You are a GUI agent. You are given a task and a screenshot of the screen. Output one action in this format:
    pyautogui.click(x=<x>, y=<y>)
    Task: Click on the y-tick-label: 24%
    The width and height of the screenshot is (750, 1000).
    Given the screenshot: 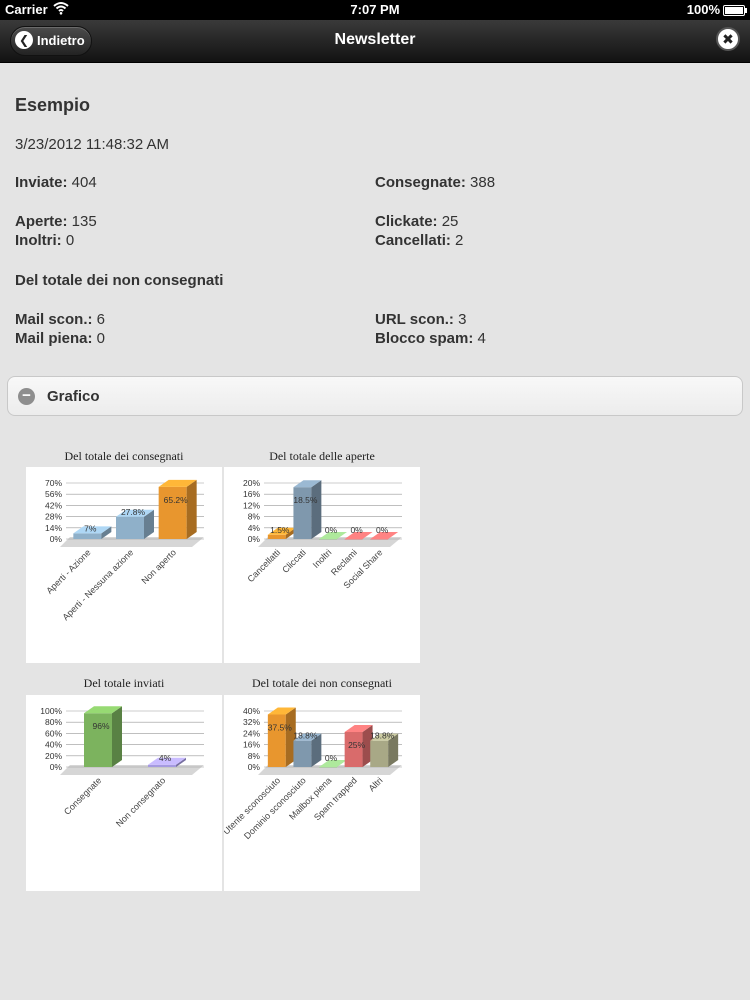 What is the action you would take?
    pyautogui.click(x=251, y=733)
    